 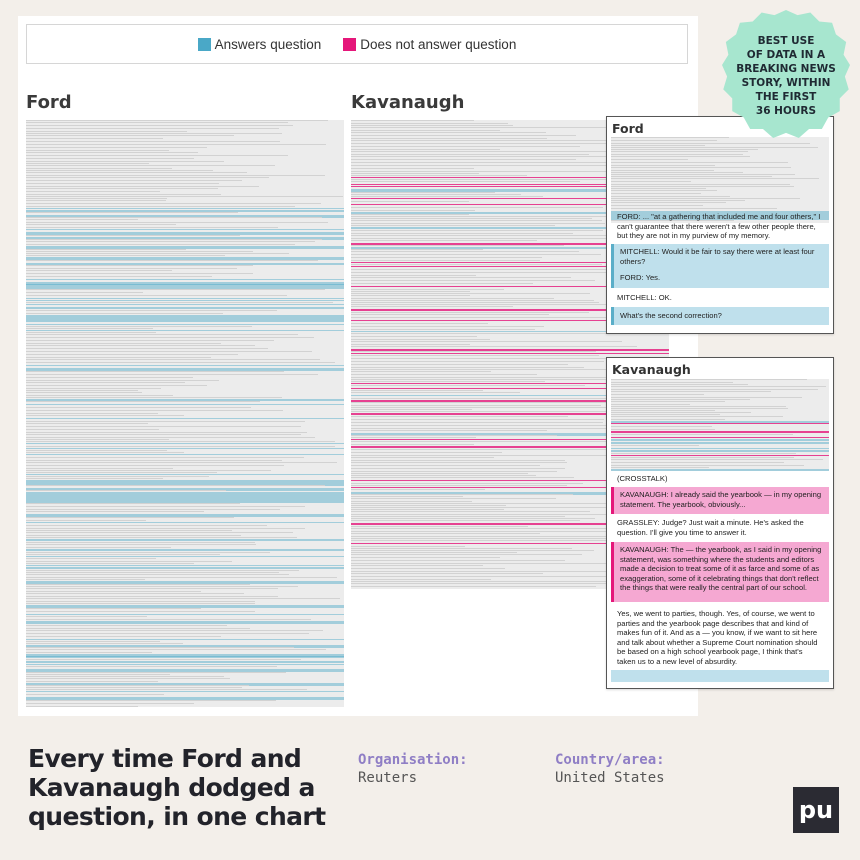 What do you see at coordinates (720, 278) in the screenshot?
I see `ford-excerpt-line: FORD: Yes.` at bounding box center [720, 278].